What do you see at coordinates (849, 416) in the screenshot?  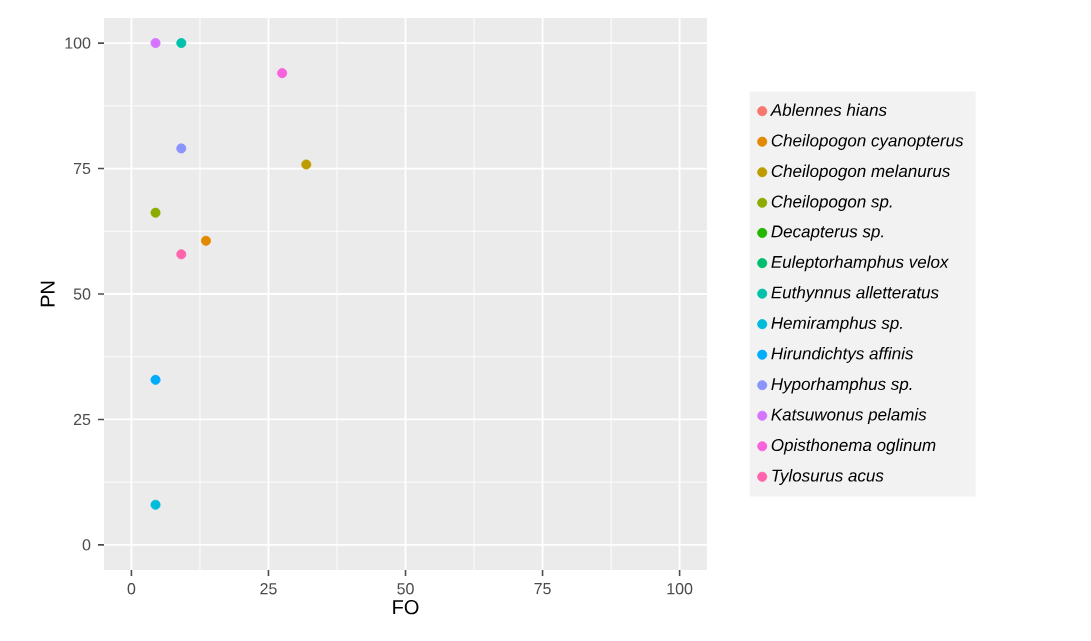 I see `legend-label: Katsuwonus pelamis` at bounding box center [849, 416].